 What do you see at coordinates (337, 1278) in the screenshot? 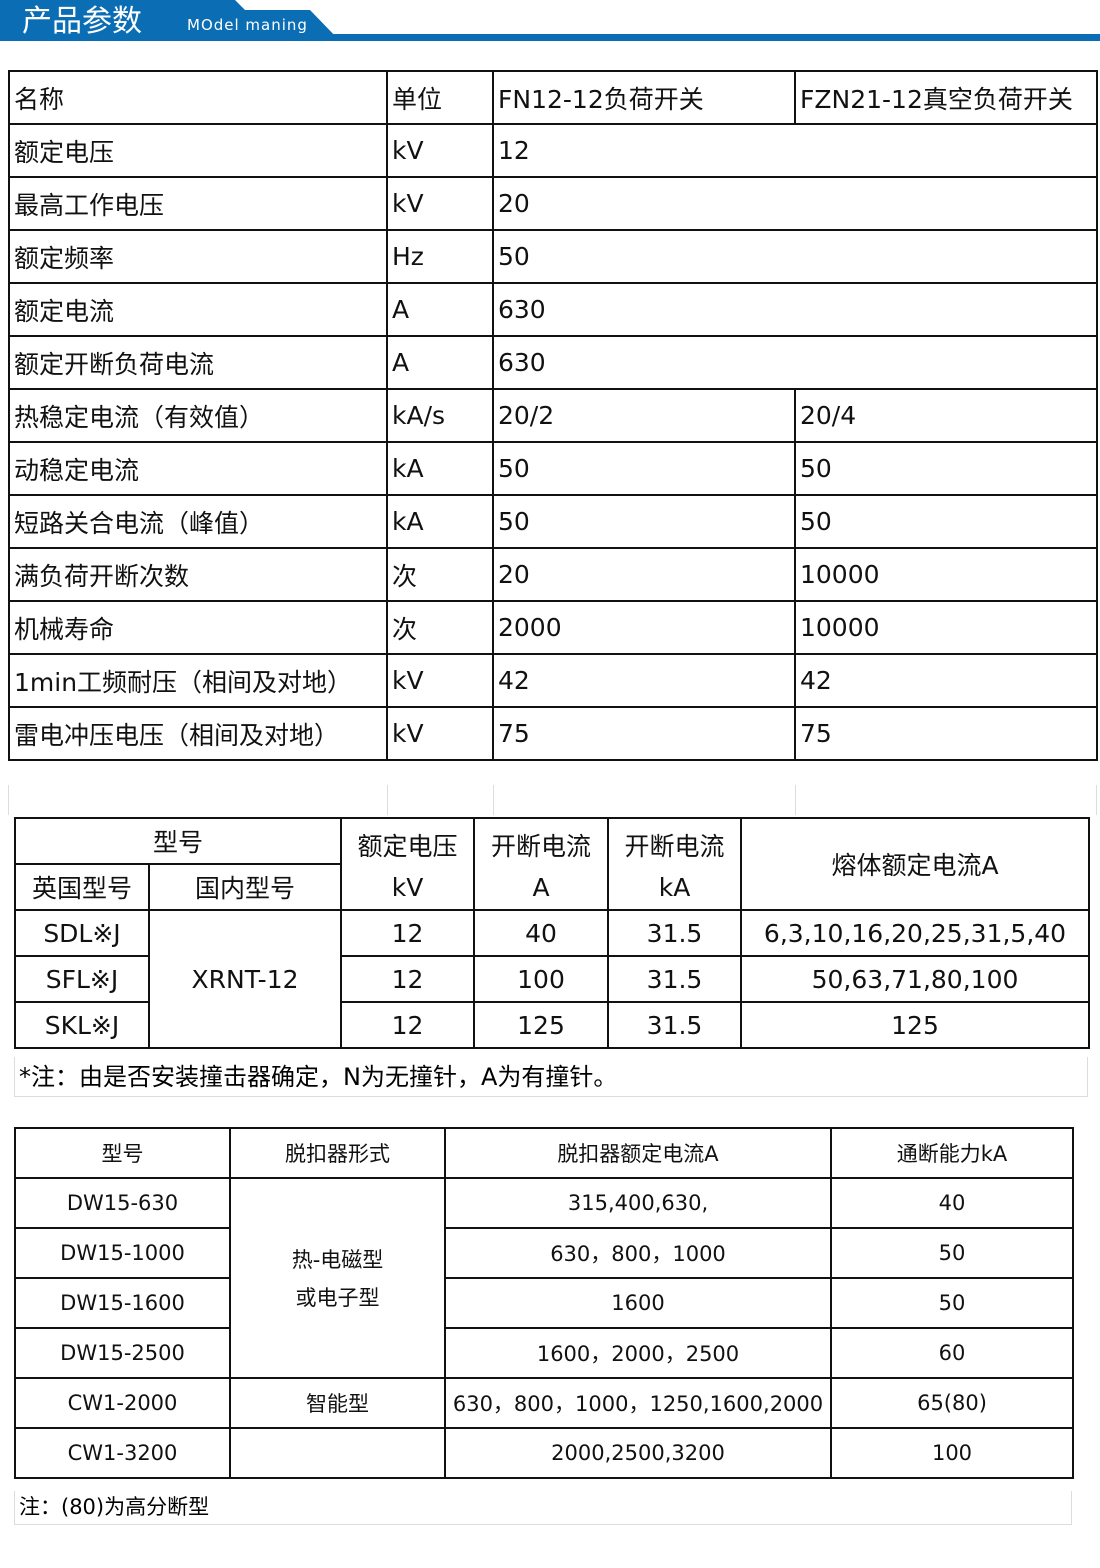
I see `cell-trip-type: 热-电磁型或电子型` at bounding box center [337, 1278].